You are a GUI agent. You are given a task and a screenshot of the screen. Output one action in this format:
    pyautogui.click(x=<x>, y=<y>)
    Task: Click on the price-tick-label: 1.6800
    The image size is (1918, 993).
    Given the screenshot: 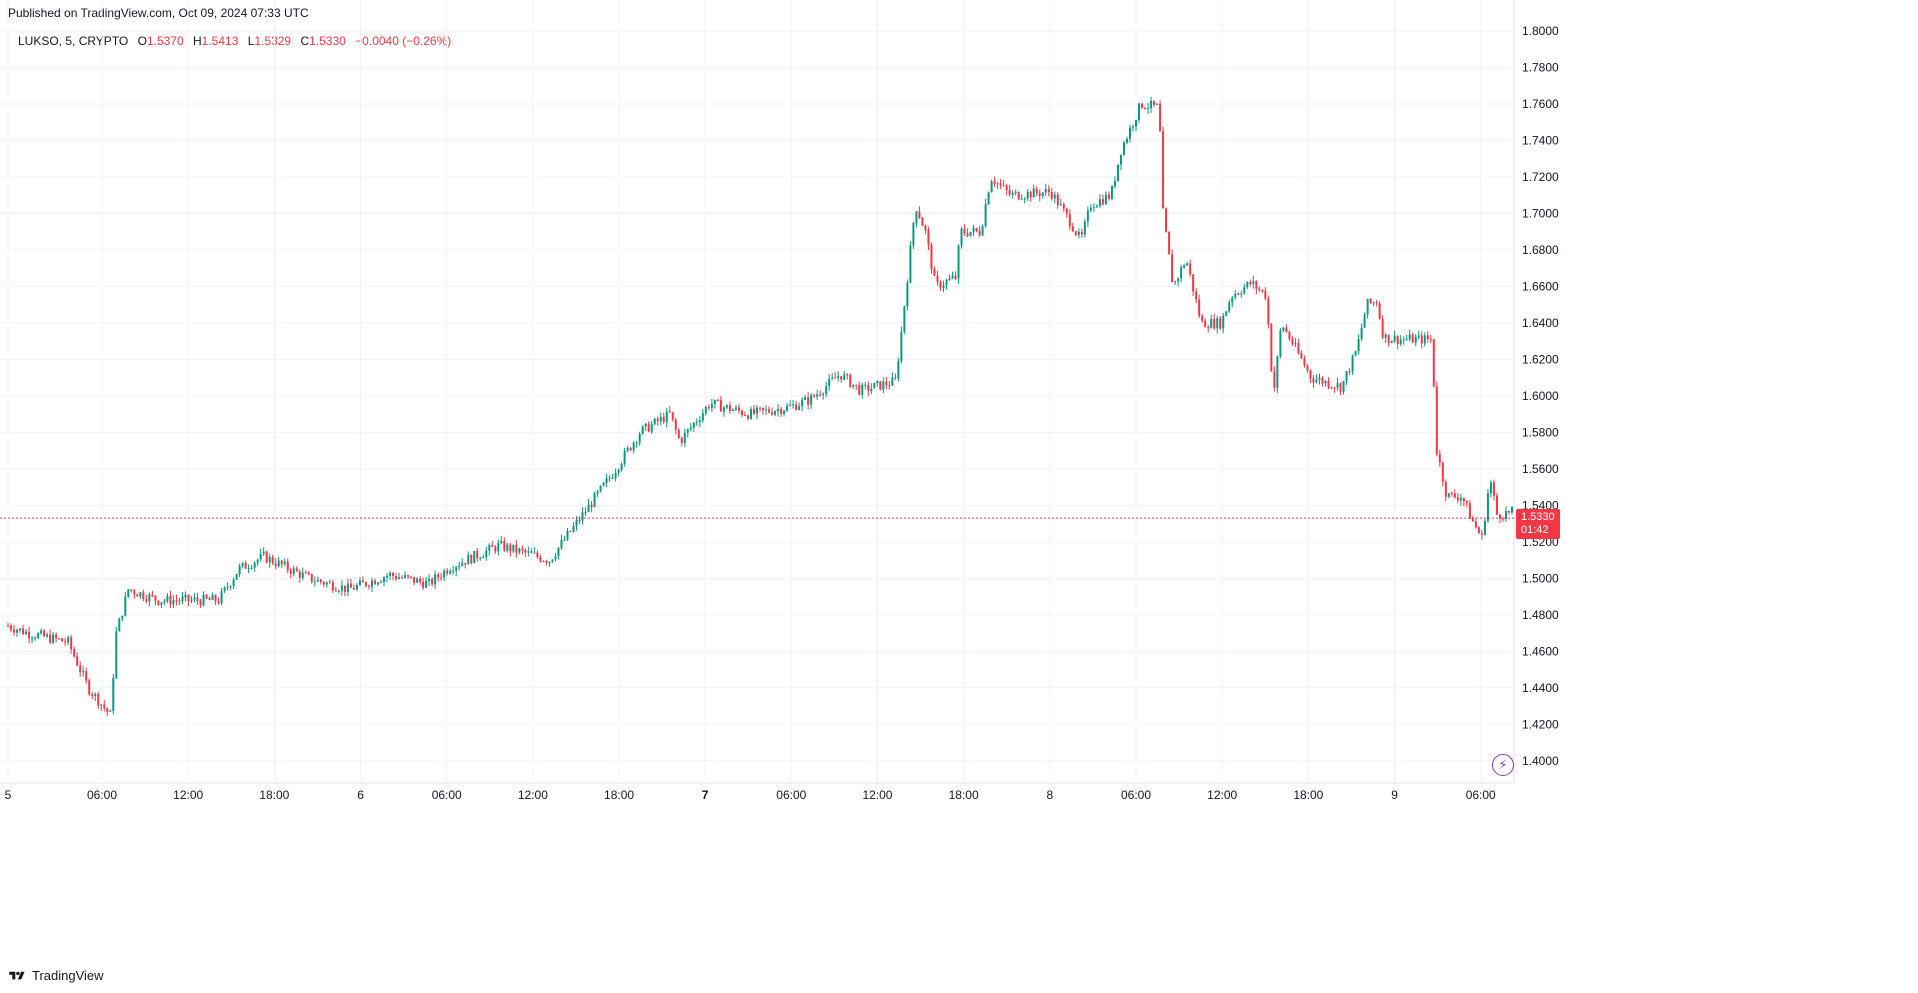 What is the action you would take?
    pyautogui.click(x=1540, y=250)
    